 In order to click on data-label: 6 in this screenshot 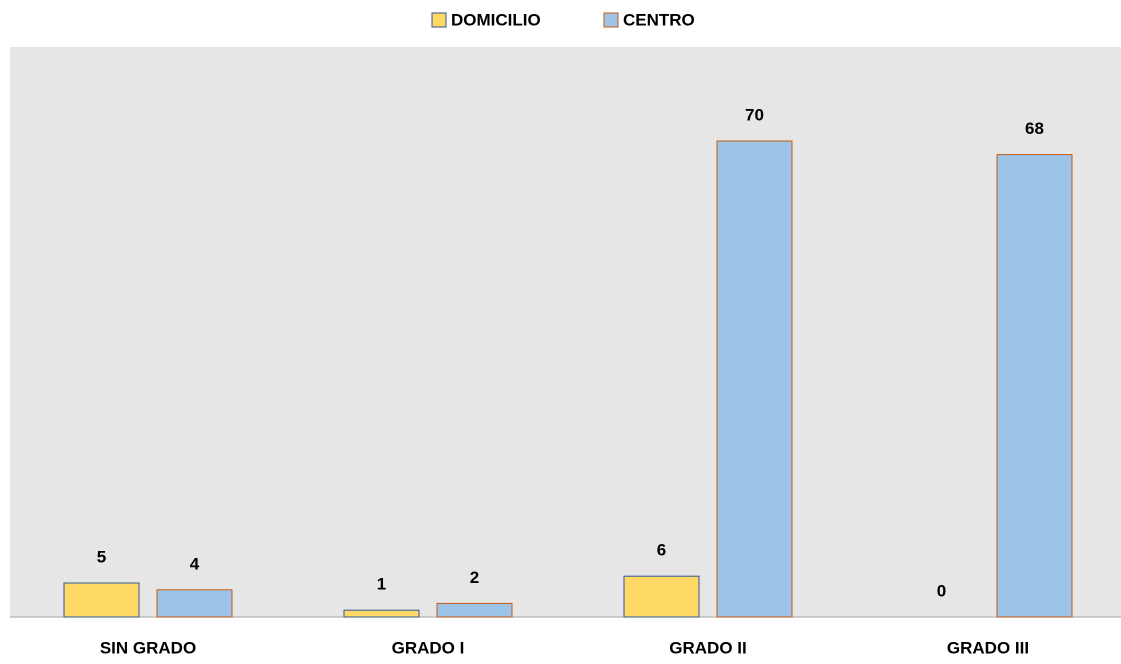, I will do `click(661, 550)`.